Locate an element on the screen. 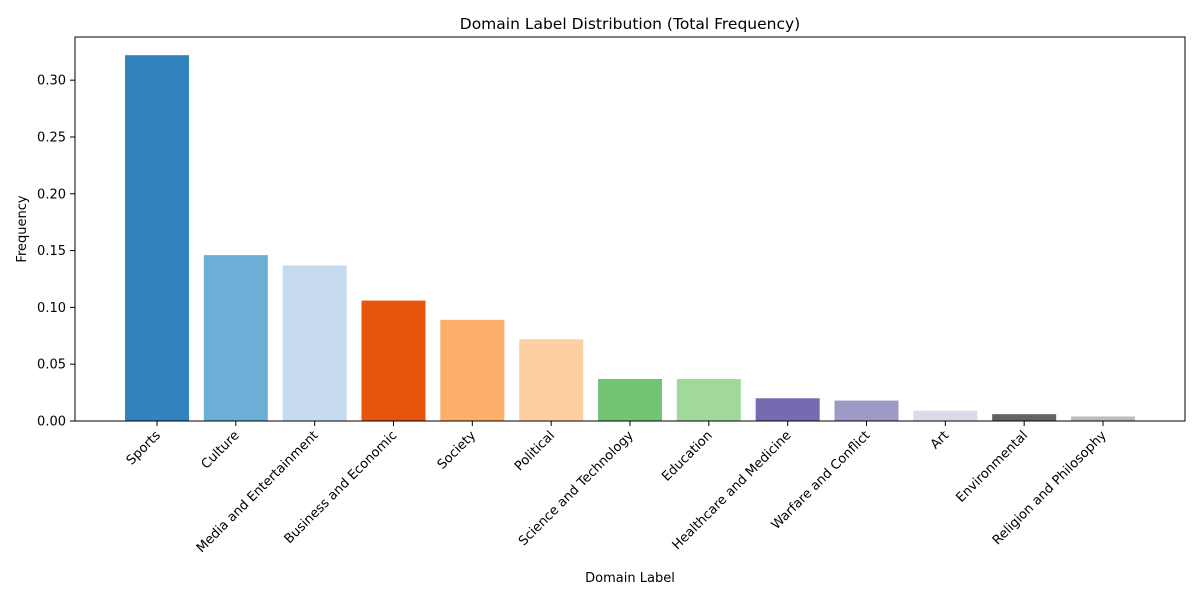 Image resolution: width=1200 pixels, height=600 pixels. y-axis: 0.00 0.05 0.10 0.15 0.20 0.25 0.30 is located at coordinates (56, 252).